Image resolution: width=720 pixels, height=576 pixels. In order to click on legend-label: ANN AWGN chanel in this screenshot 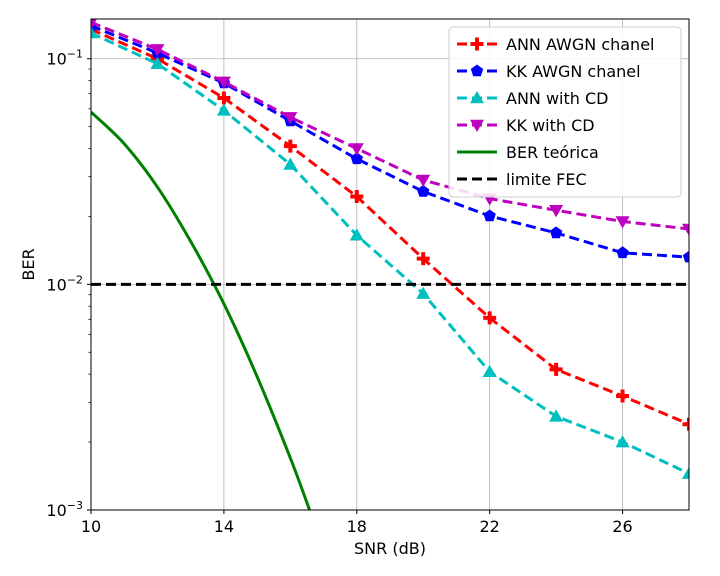, I will do `click(580, 44)`.